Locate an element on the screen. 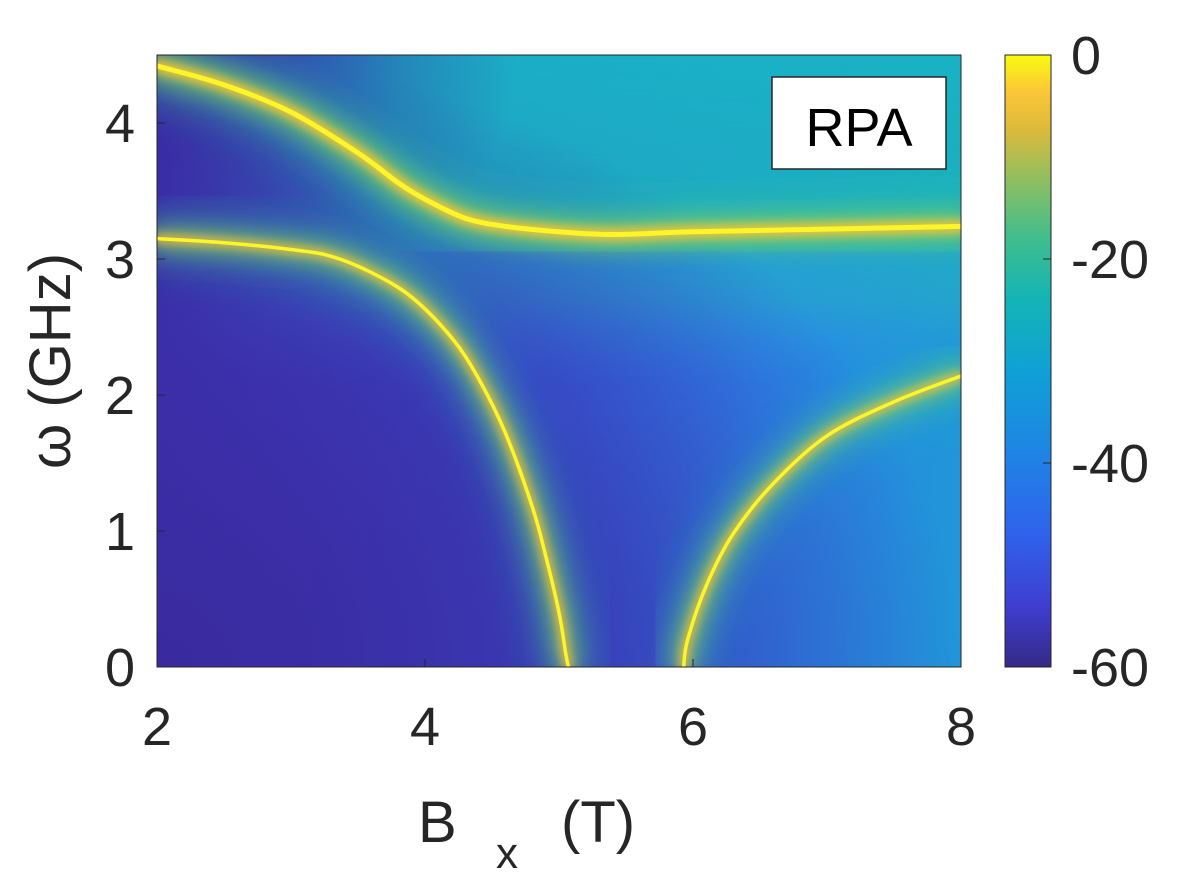 This screenshot has height=891, width=1196. y-axis: 0 1 2 3 4 is located at coordinates (135, 396).